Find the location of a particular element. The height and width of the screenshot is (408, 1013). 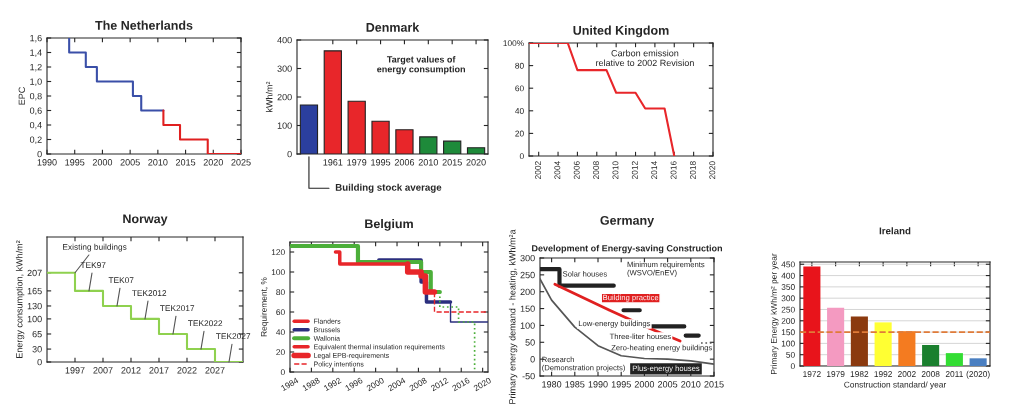

y-tick-label: 120 is located at coordinates (278, 252).